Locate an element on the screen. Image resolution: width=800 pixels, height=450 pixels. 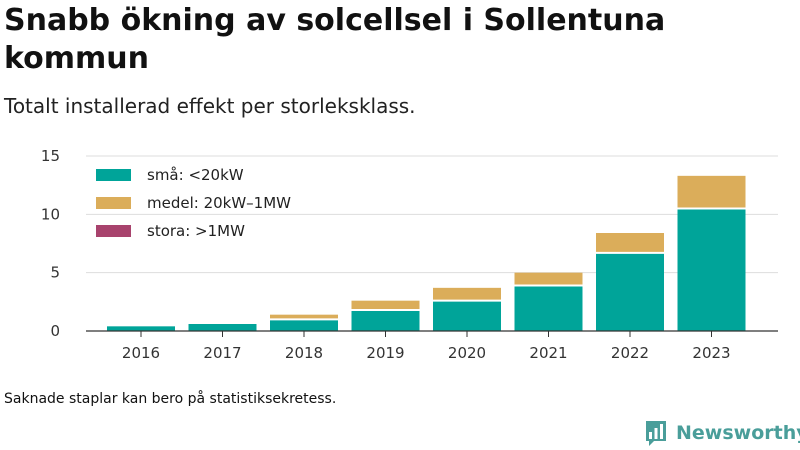
x-tick-label: 2021 is located at coordinates (548, 353).